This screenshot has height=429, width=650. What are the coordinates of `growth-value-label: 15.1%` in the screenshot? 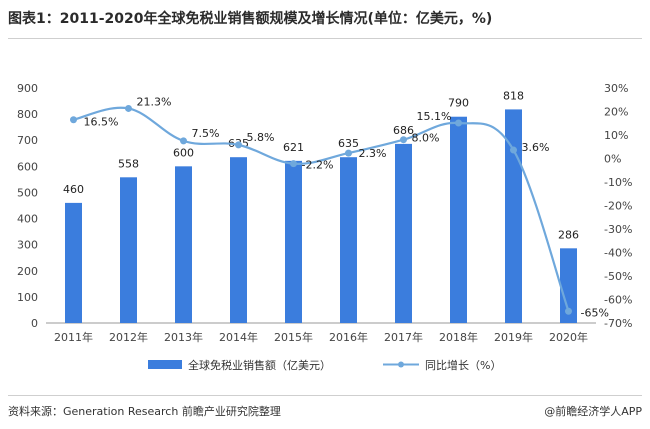 It's located at (434, 116).